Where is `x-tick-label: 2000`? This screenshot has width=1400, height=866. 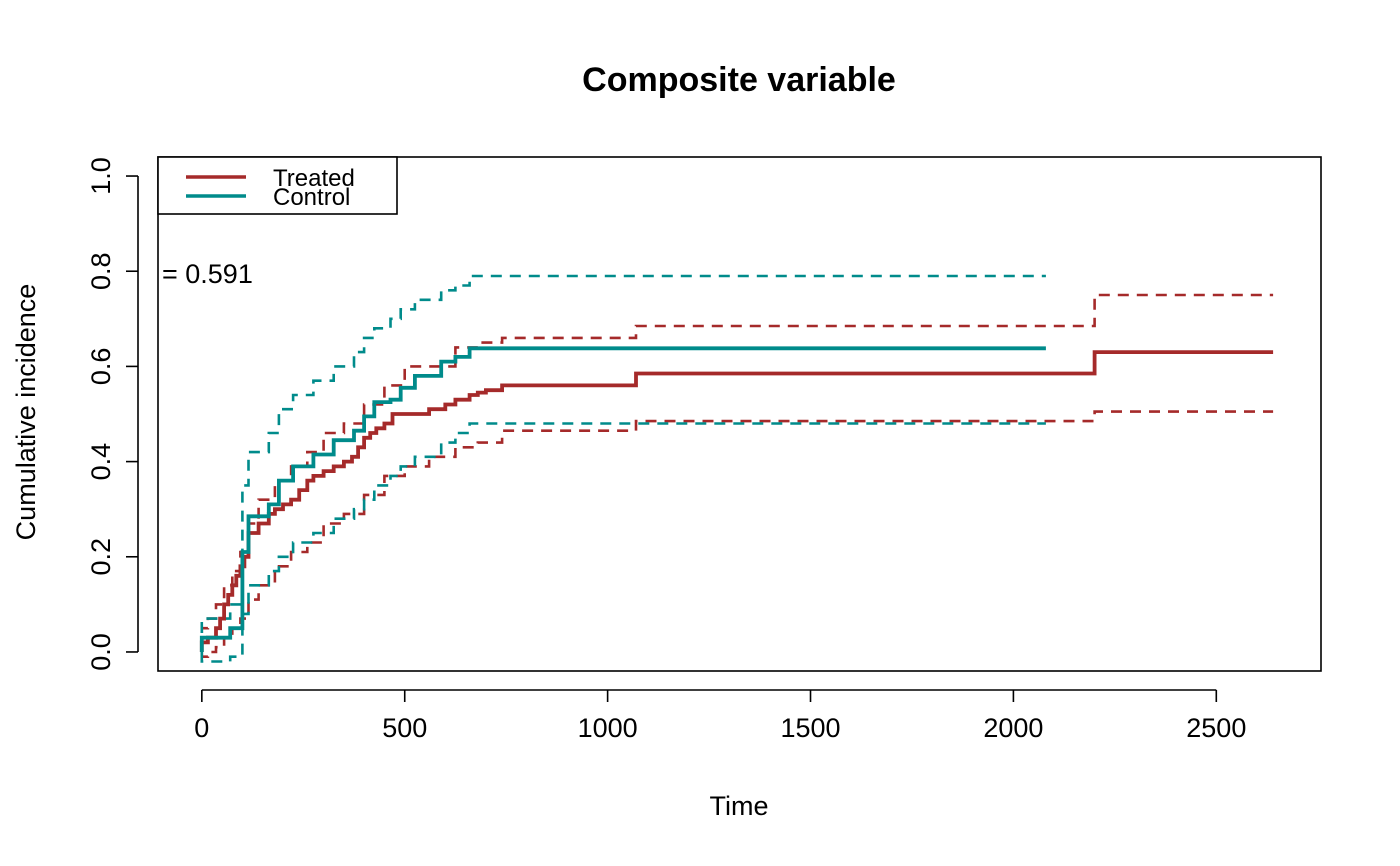
x-tick-label: 2000 is located at coordinates (1013, 728).